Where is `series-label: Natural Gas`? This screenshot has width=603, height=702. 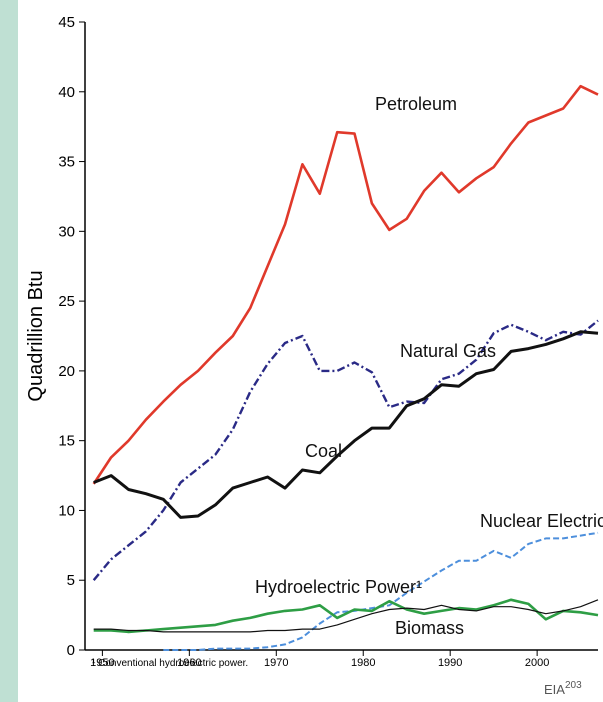 series-label: Natural Gas is located at coordinates (448, 351).